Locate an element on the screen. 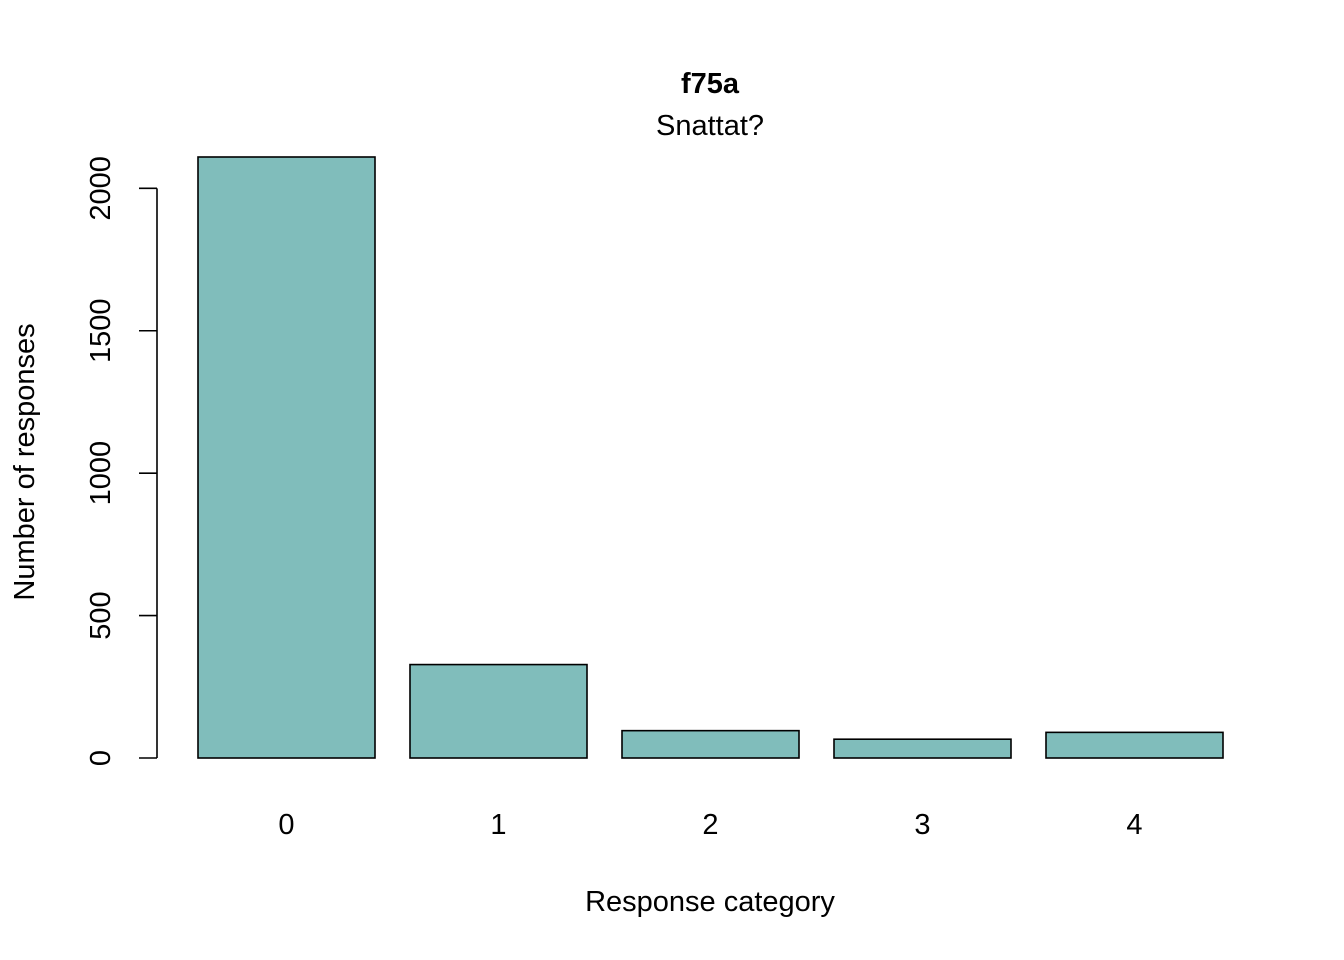  y-tick-label: 1000 is located at coordinates (101, 473).